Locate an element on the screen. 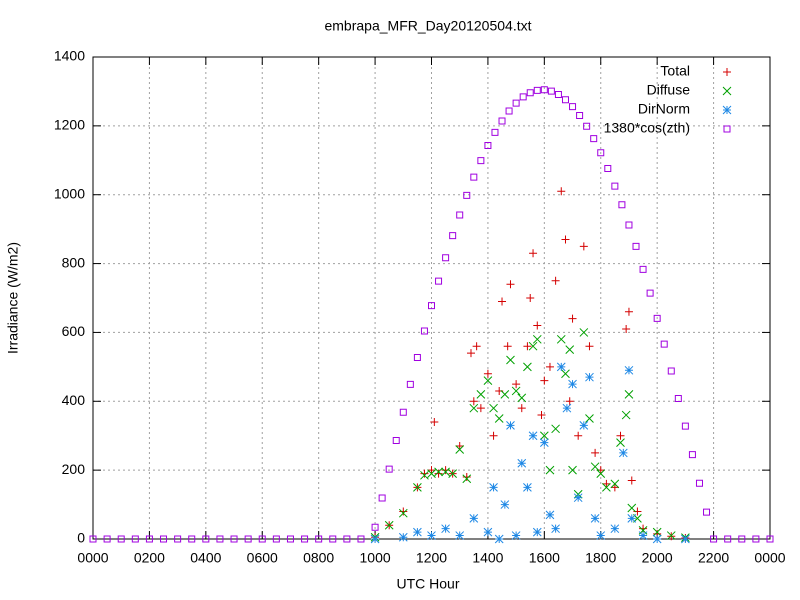 Image resolution: width=800 pixels, height=600 pixels. x-tick-label: 1000 is located at coordinates (375, 558).